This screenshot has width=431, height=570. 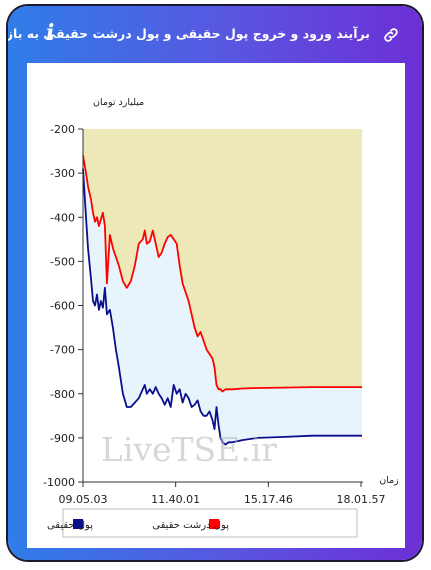 I want to click on y-axis-label: میلیارد تومان, so click(x=118, y=102).